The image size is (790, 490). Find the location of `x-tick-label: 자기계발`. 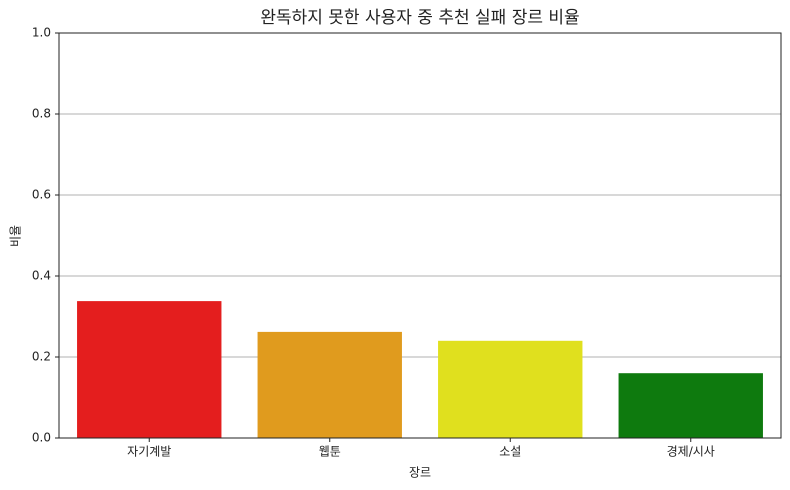

x-tick-label: 자기계발 is located at coordinates (149, 452).